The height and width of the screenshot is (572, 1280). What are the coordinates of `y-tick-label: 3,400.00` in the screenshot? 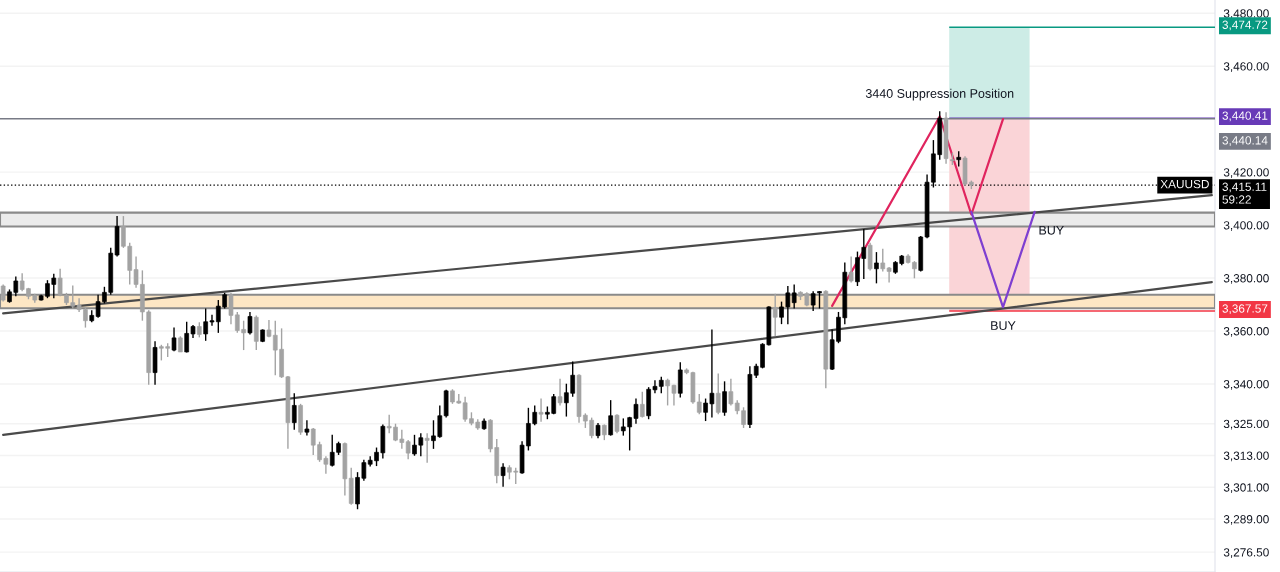 It's located at (1246, 226).